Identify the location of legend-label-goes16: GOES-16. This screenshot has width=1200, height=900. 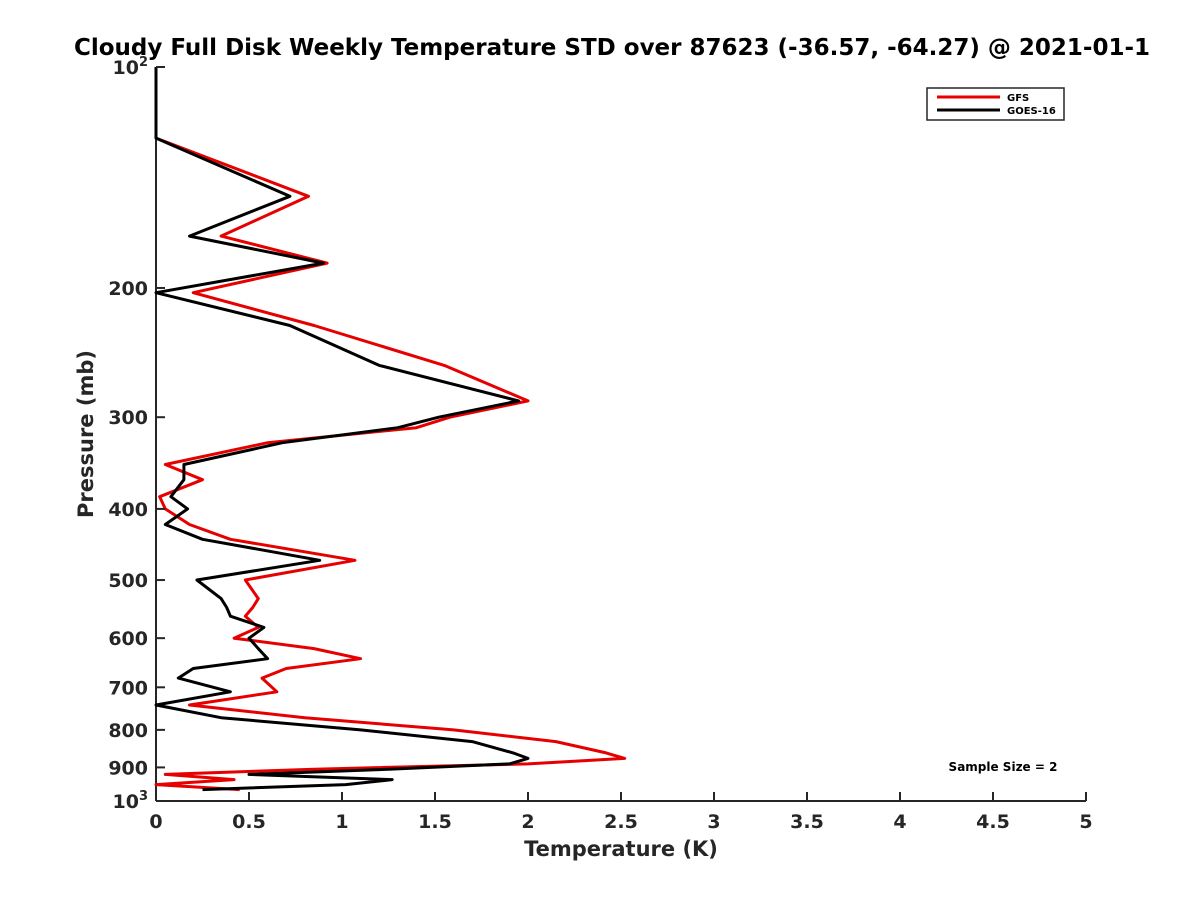
(1031, 111).